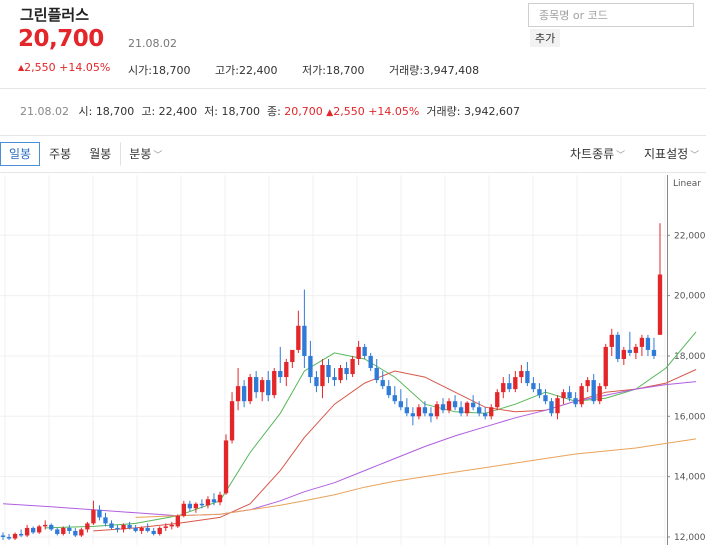  What do you see at coordinates (671, 153) in the screenshot?
I see `indicator-dropdown: 지표설정 ﹀` at bounding box center [671, 153].